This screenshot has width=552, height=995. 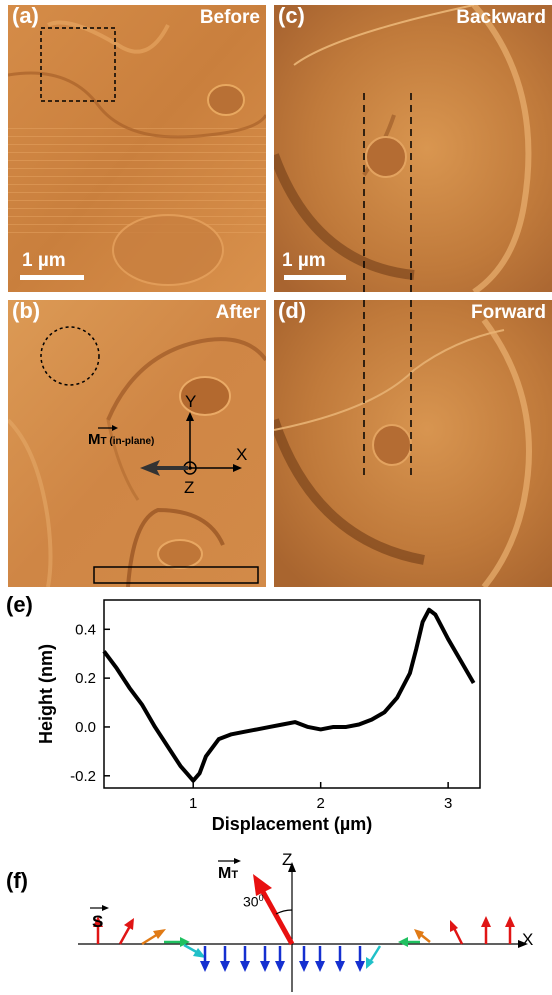 I want to click on afm-image-c, so click(x=413, y=148).